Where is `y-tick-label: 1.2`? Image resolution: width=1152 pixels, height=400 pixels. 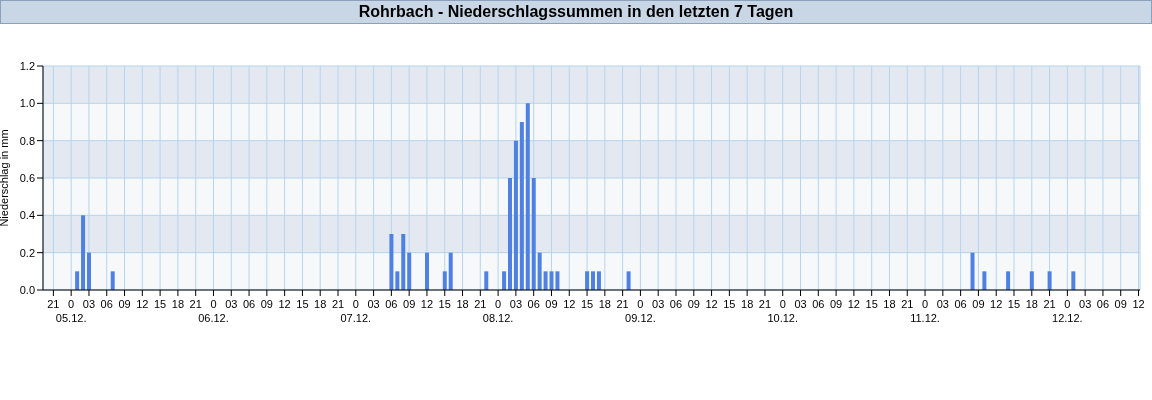 y-tick-label: 1.2 is located at coordinates (27, 65).